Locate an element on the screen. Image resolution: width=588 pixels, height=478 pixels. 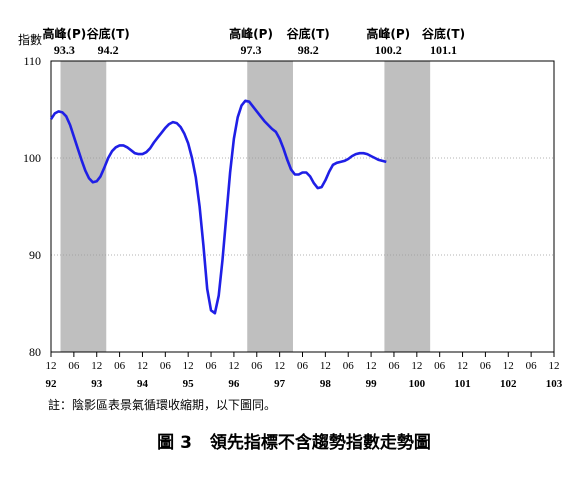
y-tick-label: 100 is located at coordinates (32, 158).